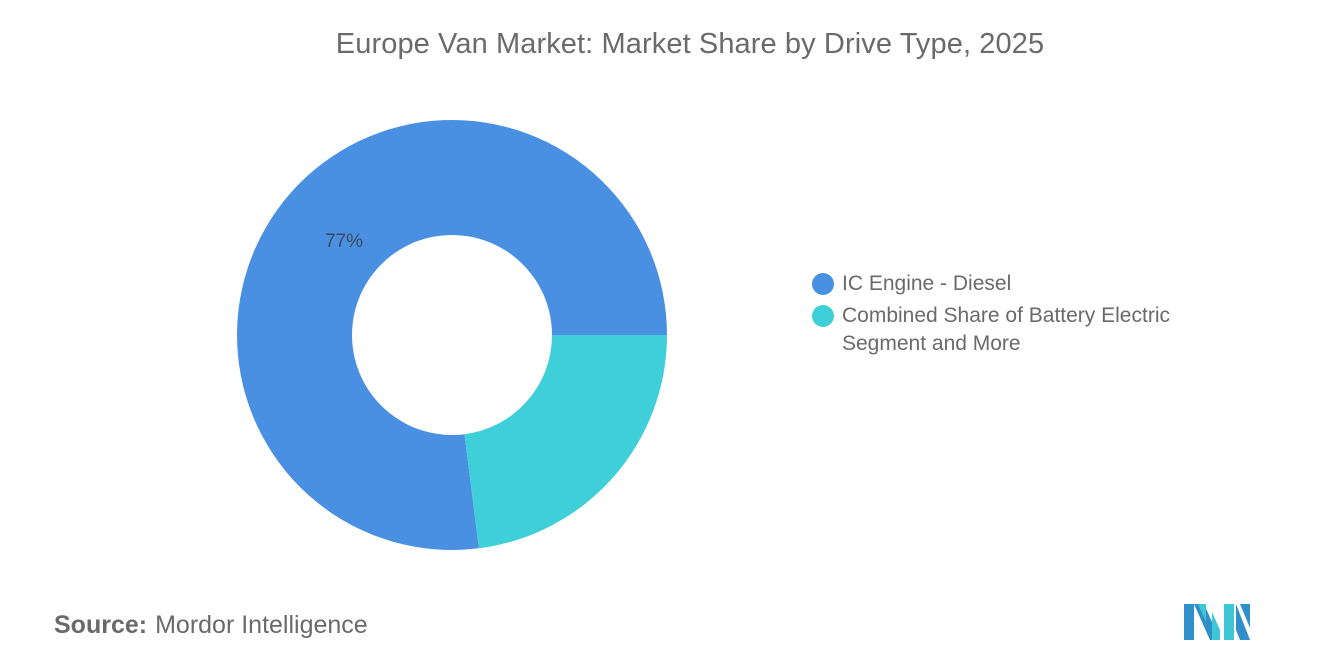 This screenshot has width=1320, height=665. What do you see at coordinates (101, 625) in the screenshot?
I see `source-prefix: Source:` at bounding box center [101, 625].